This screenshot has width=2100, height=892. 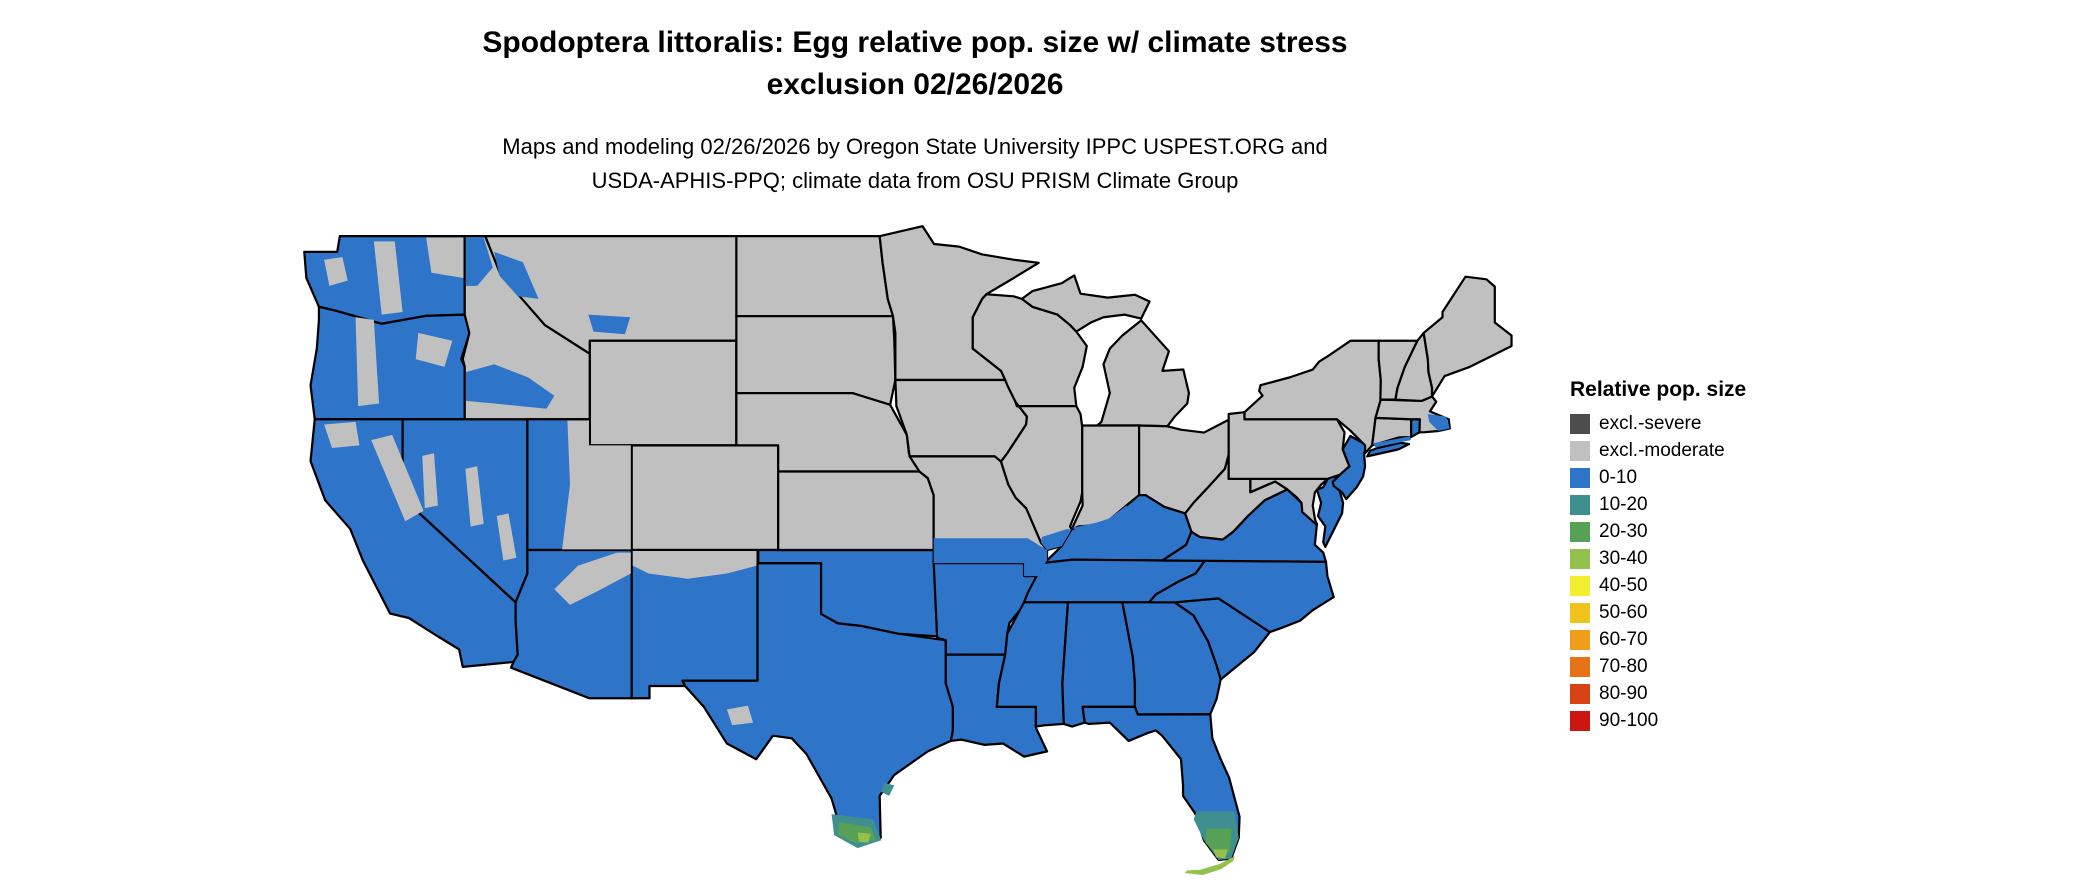 I want to click on legend-item: 20-30, so click(x=1658, y=532).